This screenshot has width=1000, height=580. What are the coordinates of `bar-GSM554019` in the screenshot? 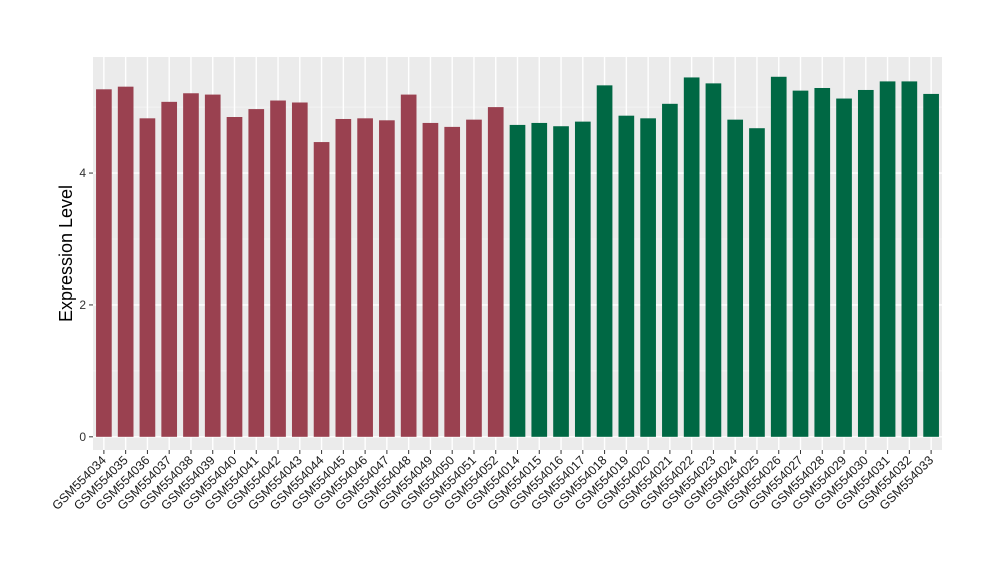 It's located at (626, 276).